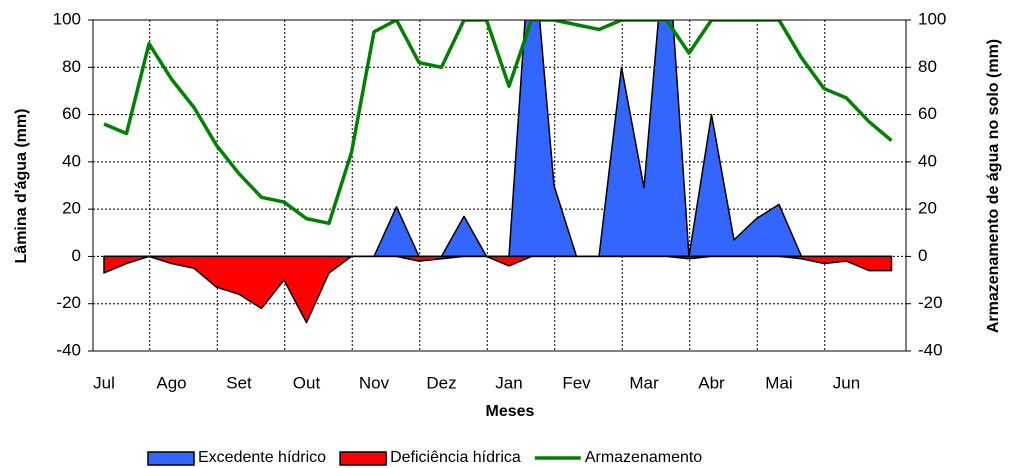 This screenshot has width=1014, height=468. What do you see at coordinates (576, 382) in the screenshot?
I see `x-tick-label: Fev` at bounding box center [576, 382].